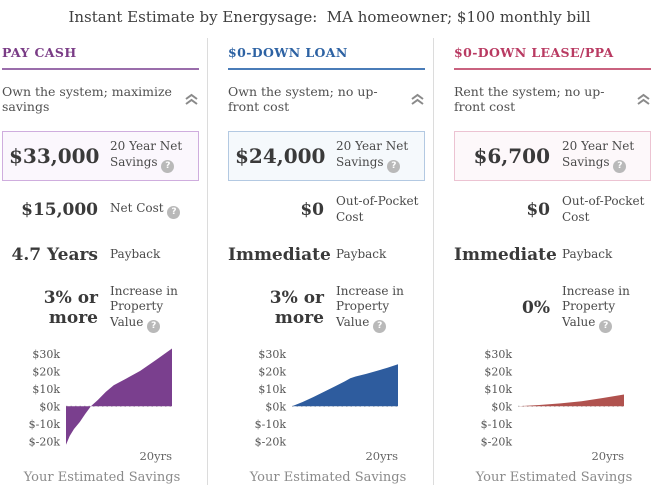 The width and height of the screenshot is (659, 485). Describe the element at coordinates (54, 155) in the screenshot. I see `net-savings-value: $33,000` at that location.